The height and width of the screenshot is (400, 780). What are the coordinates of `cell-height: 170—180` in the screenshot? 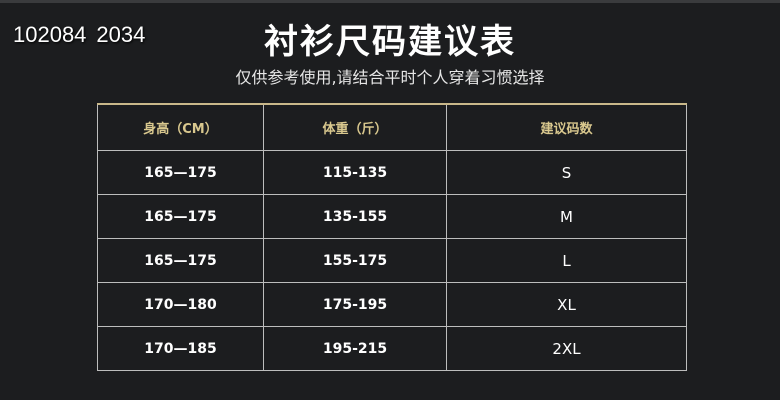 It's located at (180, 304).